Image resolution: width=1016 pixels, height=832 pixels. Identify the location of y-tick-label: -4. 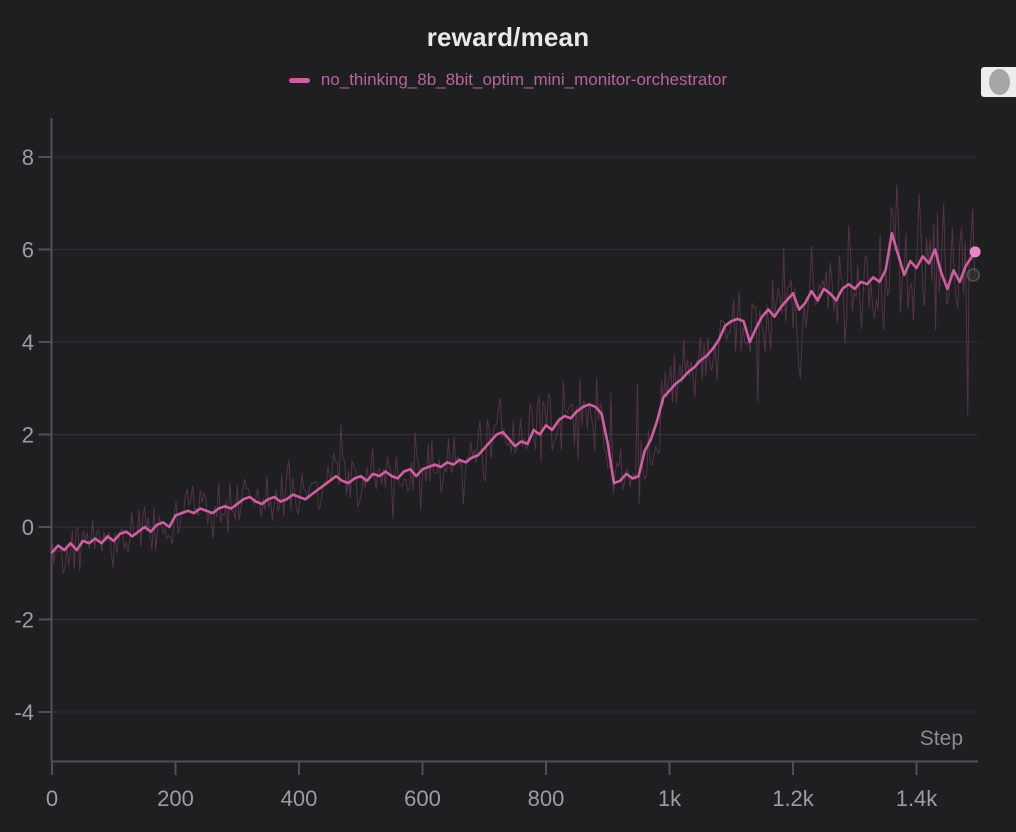
(24, 712).